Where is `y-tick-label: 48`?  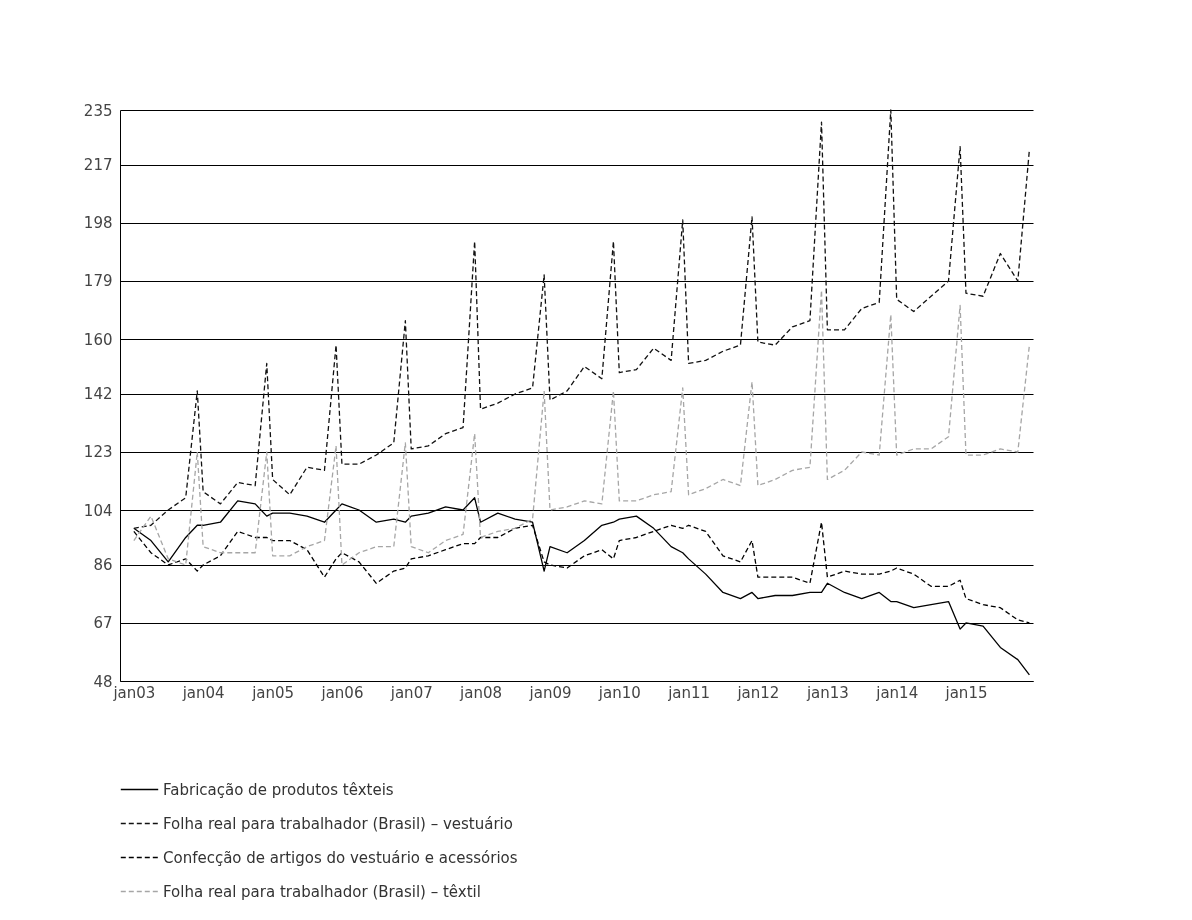 y-tick-label: 48 is located at coordinates (103, 681).